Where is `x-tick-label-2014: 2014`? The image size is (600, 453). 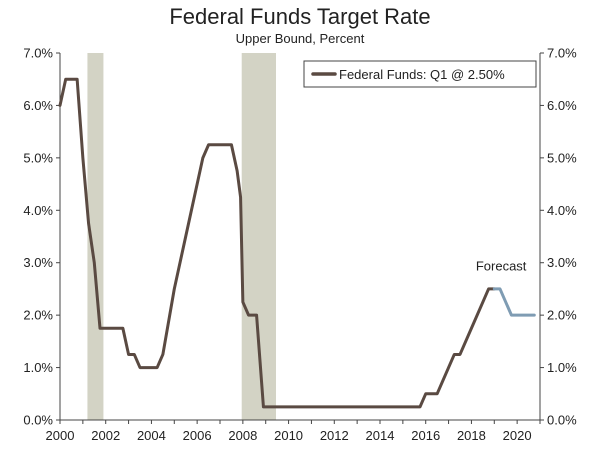 x-tick-label-2014: 2014 is located at coordinates (380, 435).